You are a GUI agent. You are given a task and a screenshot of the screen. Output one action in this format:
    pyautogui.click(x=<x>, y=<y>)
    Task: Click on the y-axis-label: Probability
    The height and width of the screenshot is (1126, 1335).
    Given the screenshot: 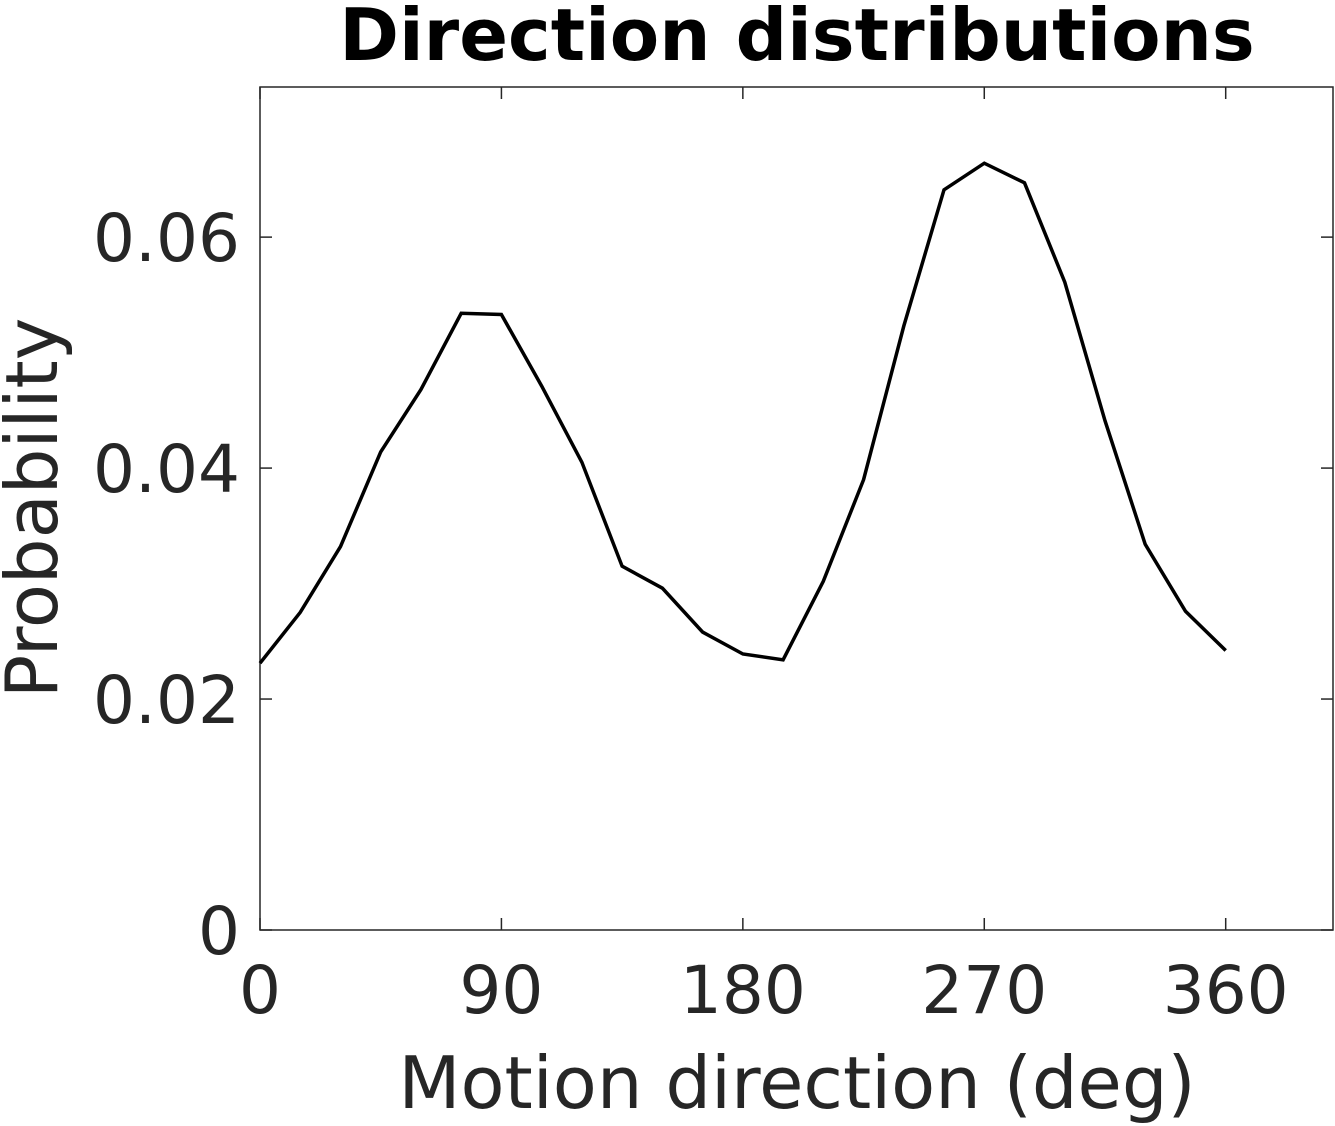 What is the action you would take?
    pyautogui.click(x=37, y=508)
    